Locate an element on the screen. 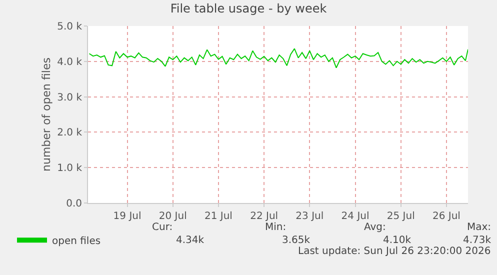 The height and width of the screenshot is (275, 497). text: 4.34k is located at coordinates (190, 240).